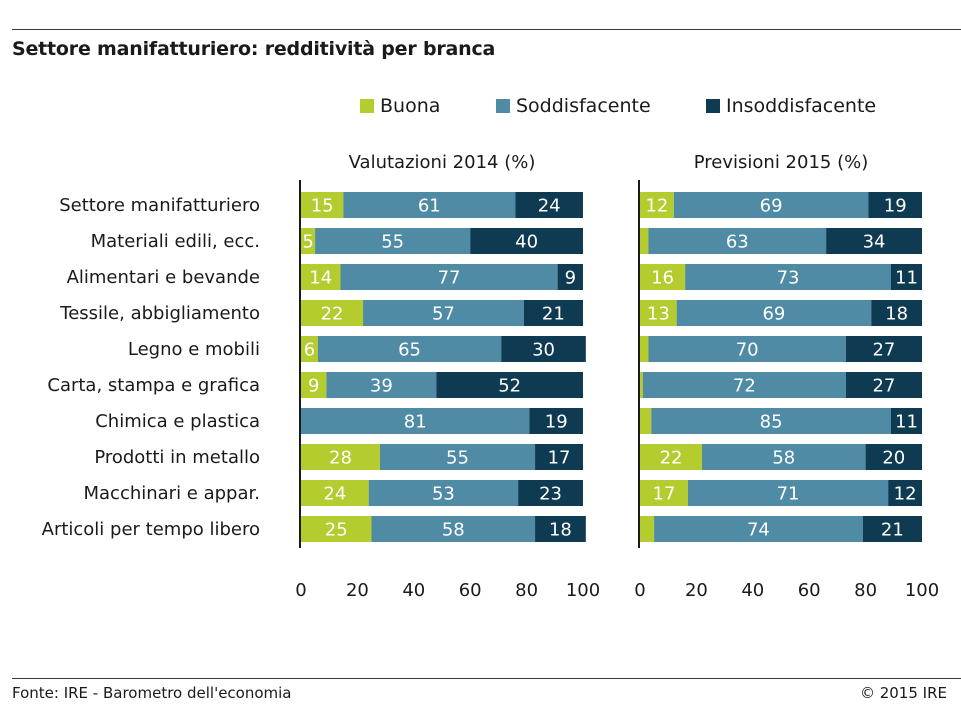 The width and height of the screenshot is (961, 709). I want to click on data-label-1-5-2: 27, so click(883, 386).